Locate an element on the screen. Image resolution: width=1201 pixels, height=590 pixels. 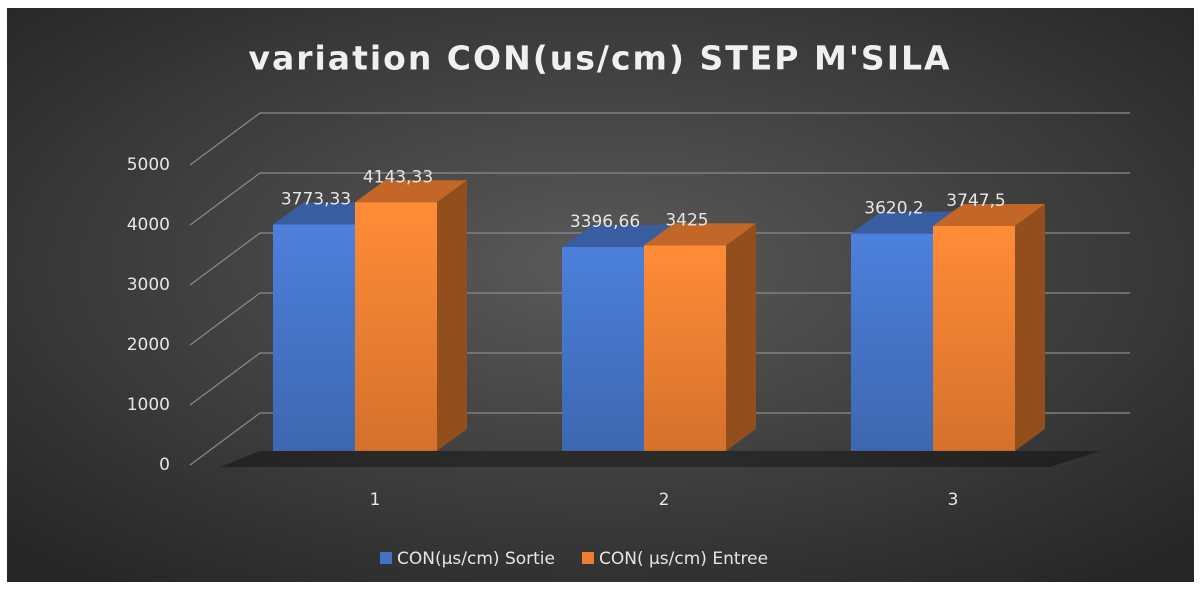
y-tick-label: 4000 is located at coordinates (148, 225).